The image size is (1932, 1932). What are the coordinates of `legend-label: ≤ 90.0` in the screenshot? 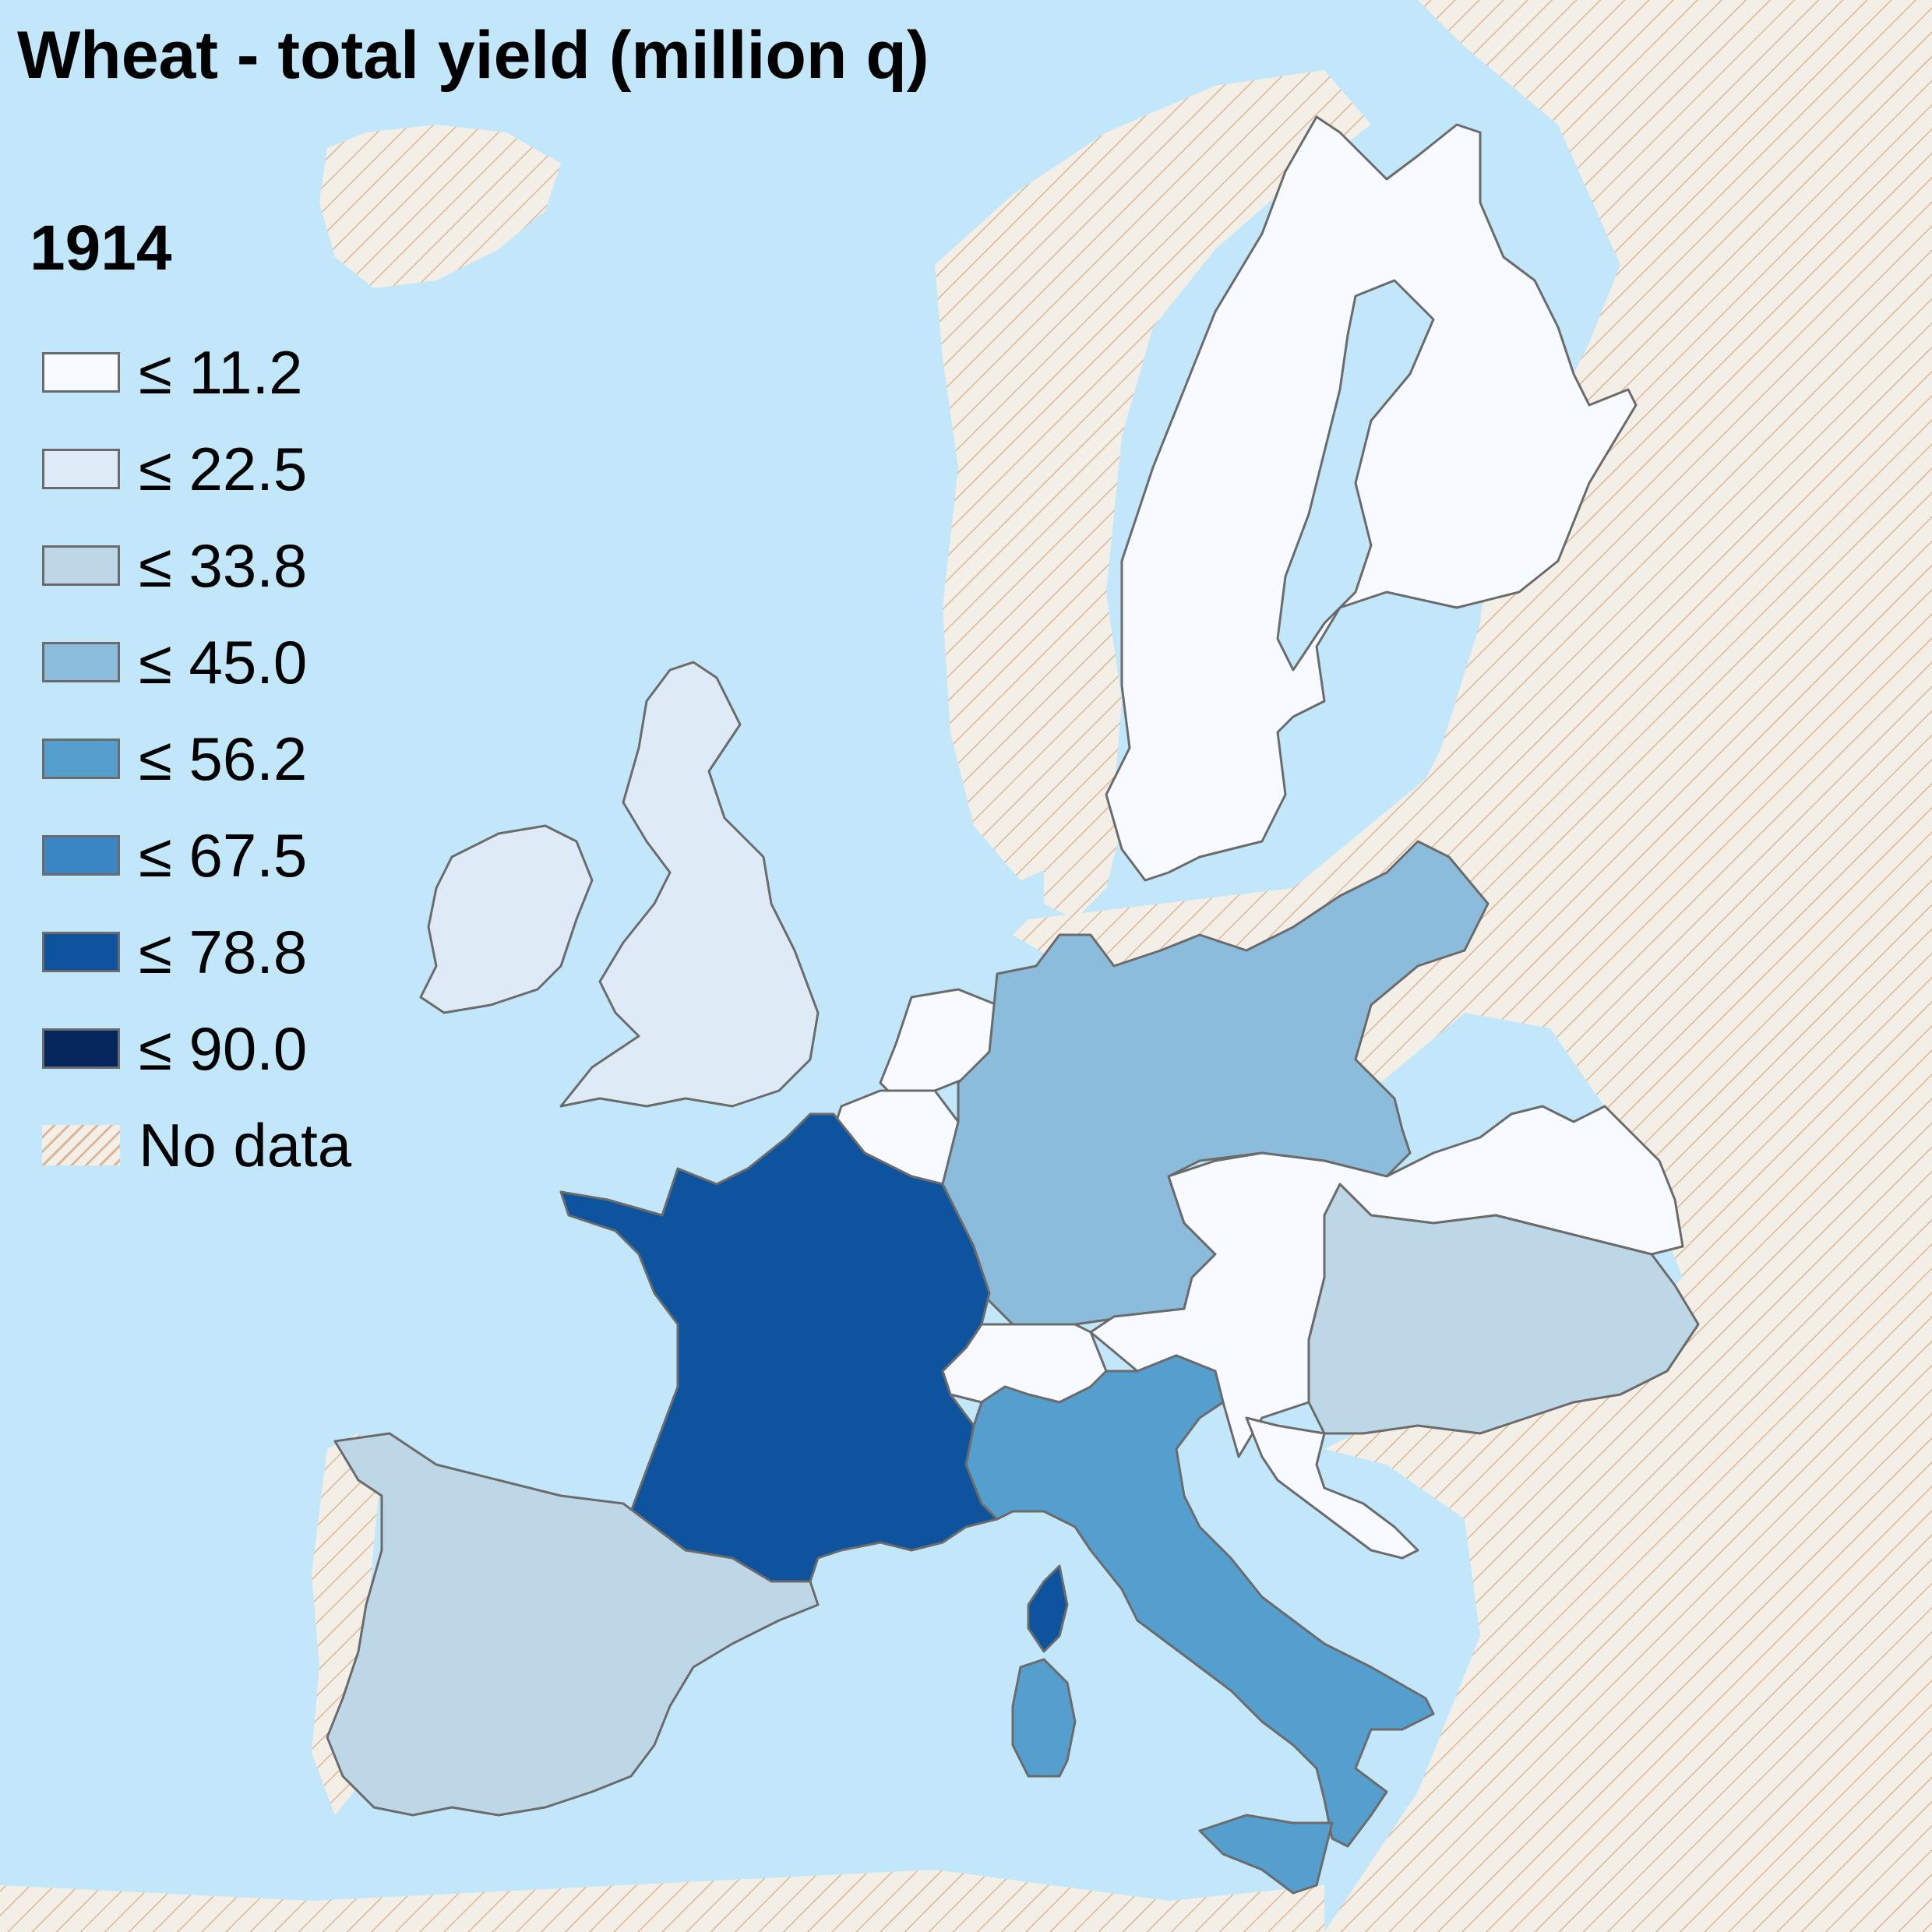 It's located at (224, 1048).